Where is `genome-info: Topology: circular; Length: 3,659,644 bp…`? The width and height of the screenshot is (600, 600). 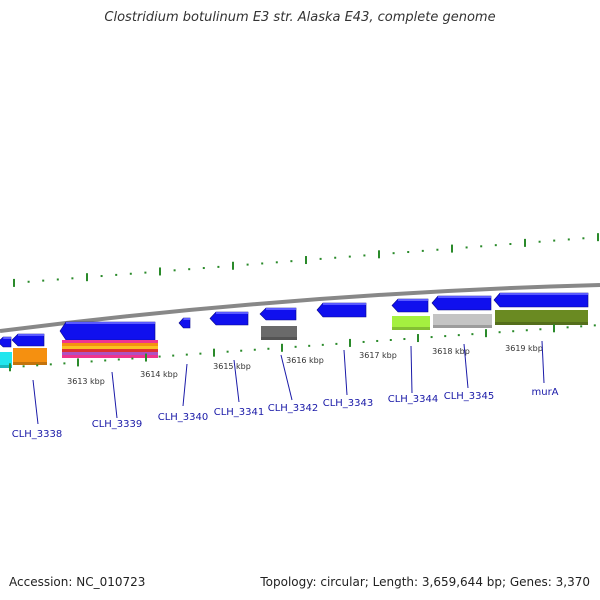
genome-info: Topology: circular; Length: 3,659,644 bp… is located at coordinates (425, 582).